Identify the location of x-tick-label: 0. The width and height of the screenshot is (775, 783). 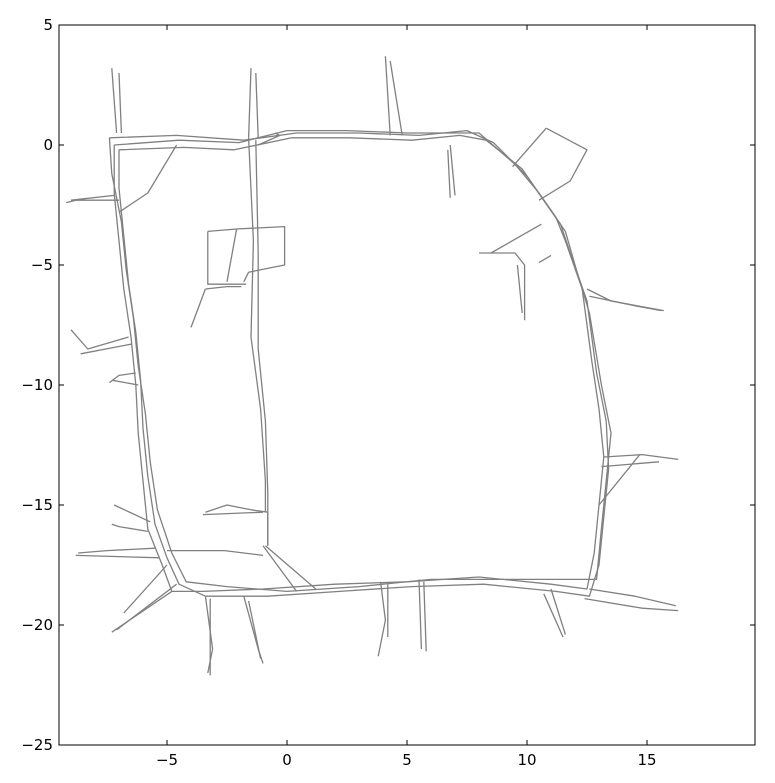
(287, 760).